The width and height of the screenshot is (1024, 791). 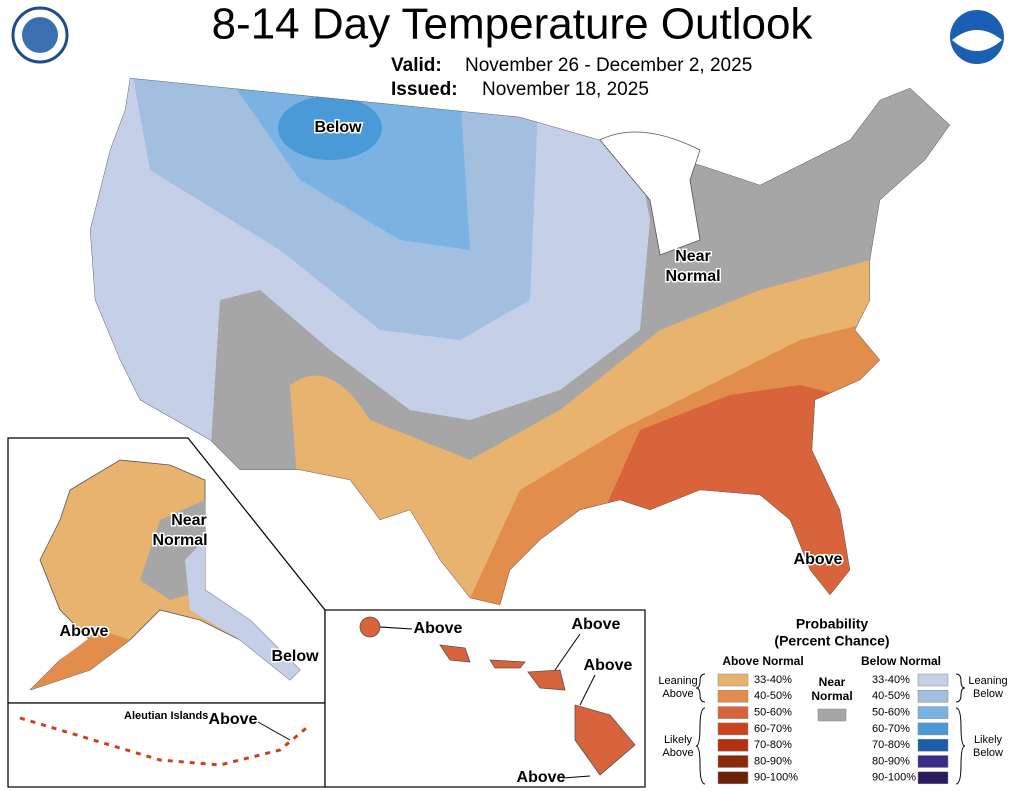 I want to click on conus-above: Above, so click(x=818, y=559).